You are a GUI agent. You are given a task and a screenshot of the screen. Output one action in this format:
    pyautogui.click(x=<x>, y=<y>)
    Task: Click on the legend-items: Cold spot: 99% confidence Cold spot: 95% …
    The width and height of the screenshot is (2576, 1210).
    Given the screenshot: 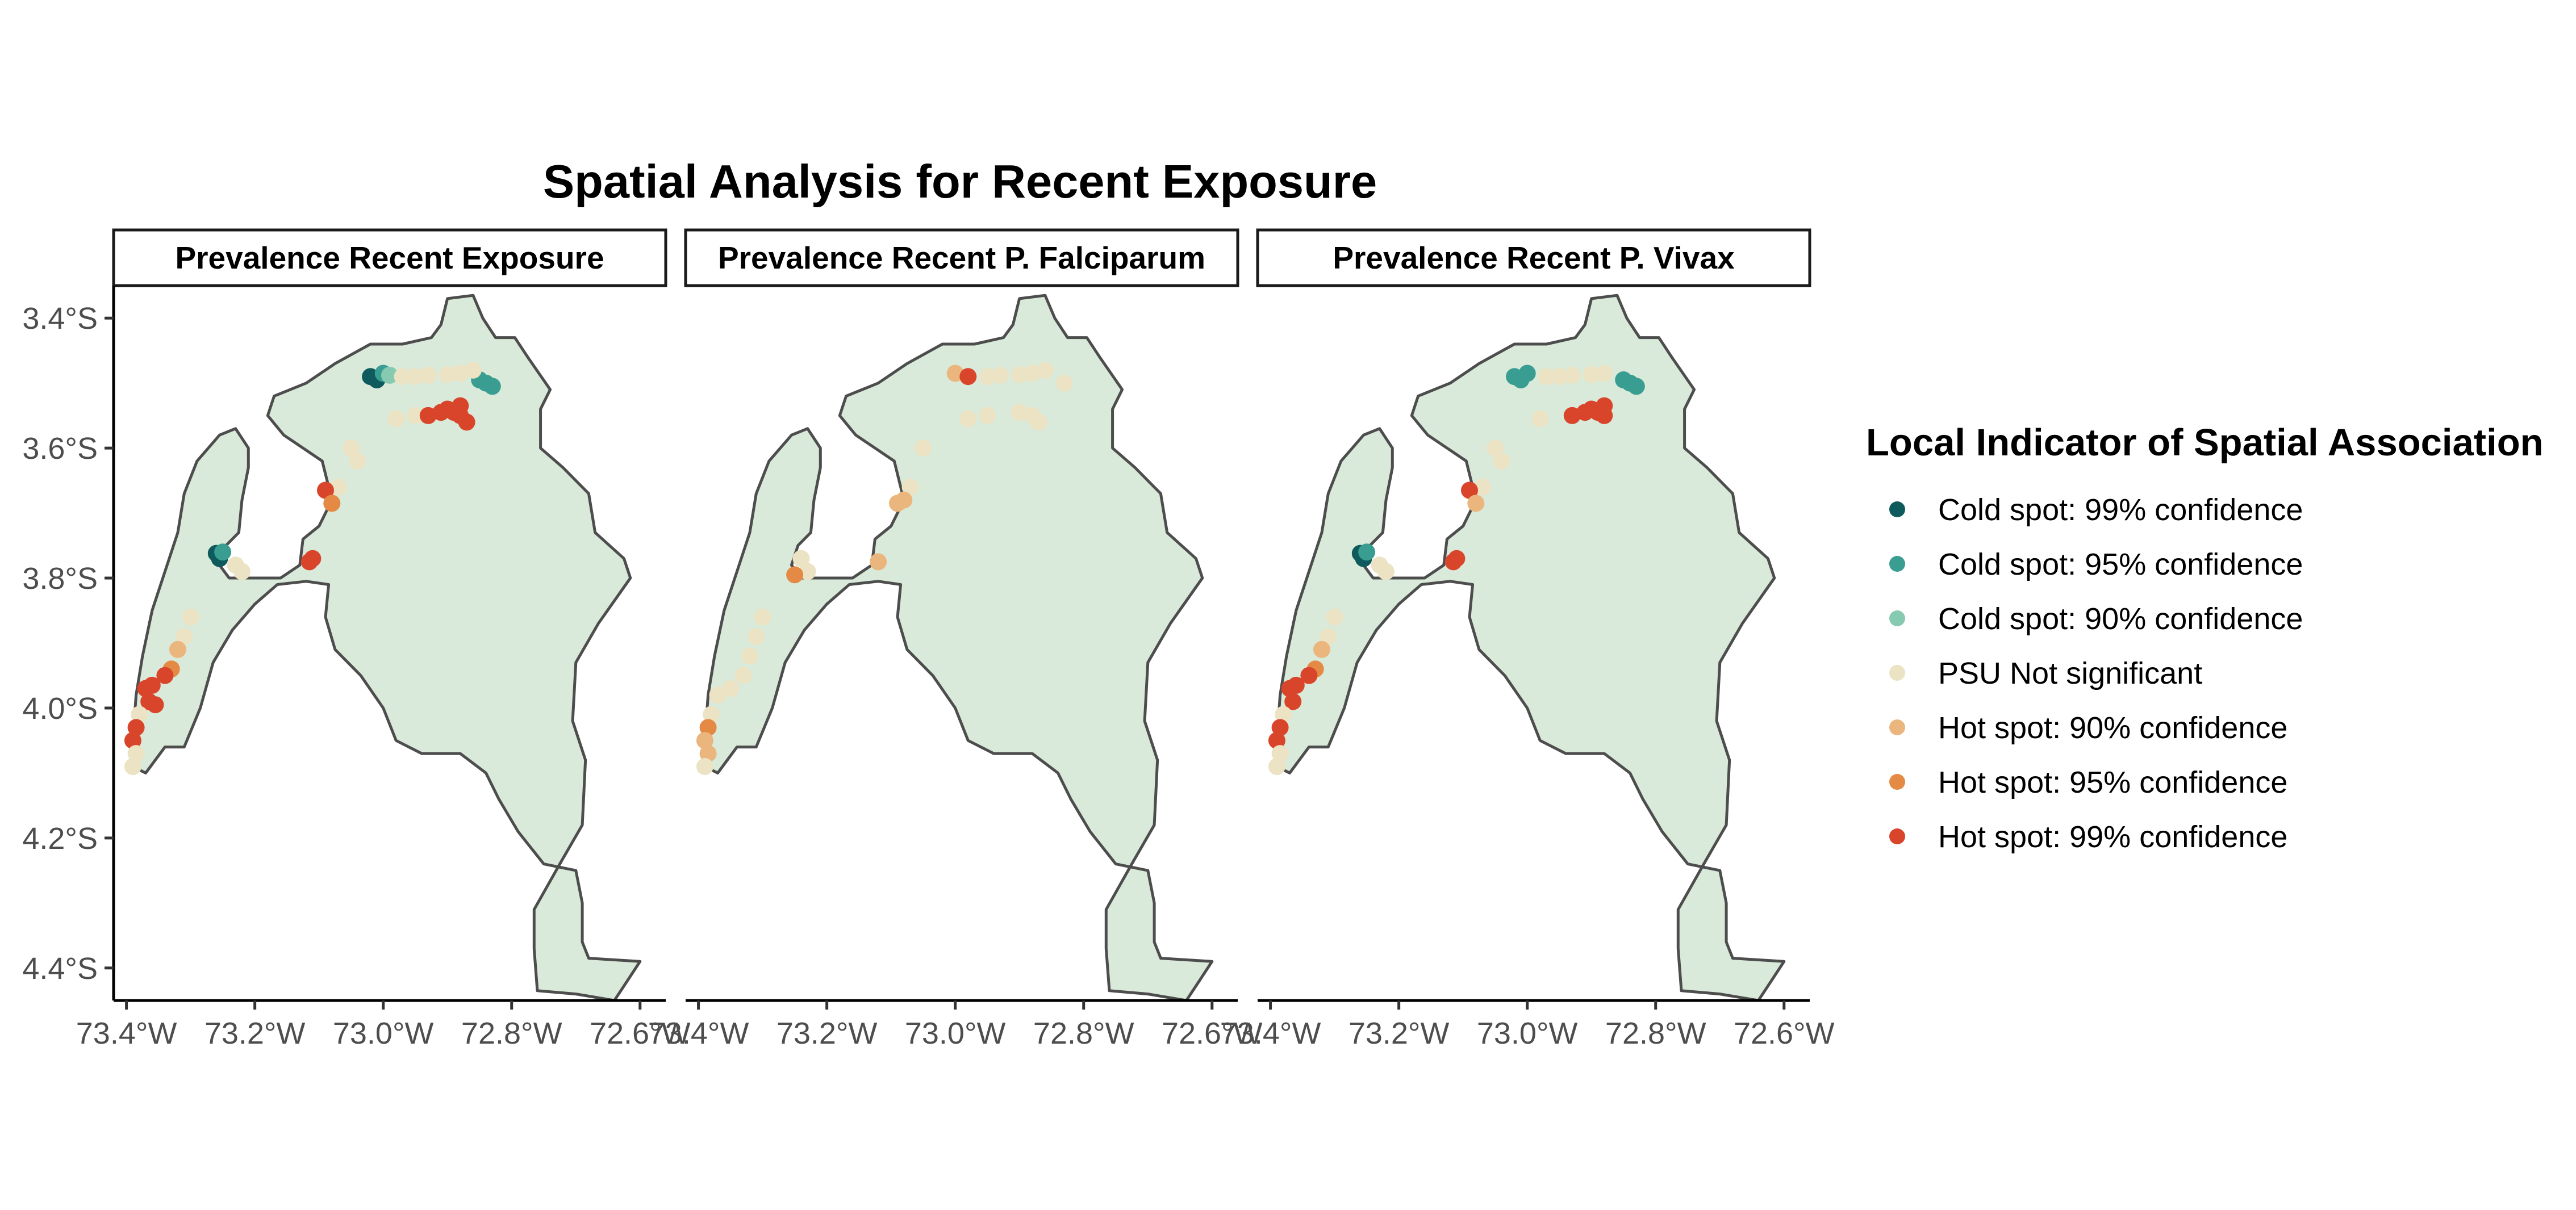 What is the action you would take?
    pyautogui.click(x=2096, y=673)
    